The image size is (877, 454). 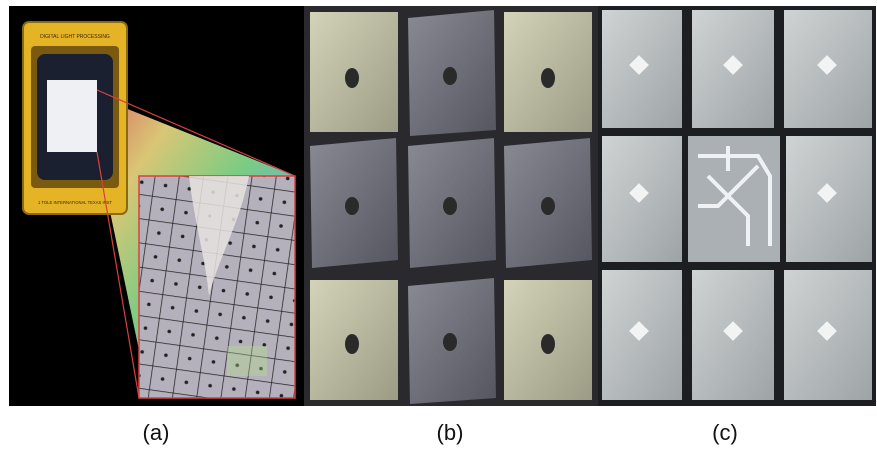 What do you see at coordinates (725, 432) in the screenshot?
I see `caption-c: (c)` at bounding box center [725, 432].